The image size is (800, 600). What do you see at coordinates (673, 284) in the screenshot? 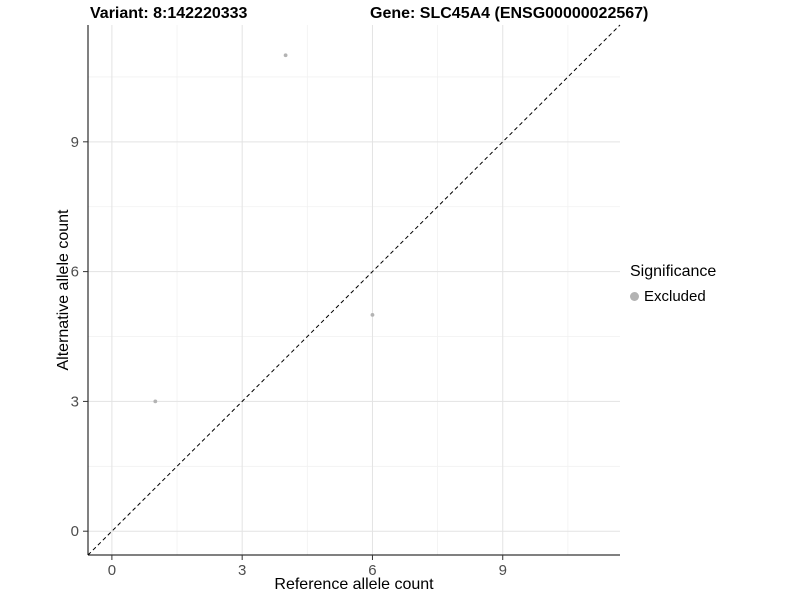
I see `legend: Significance Excluded` at bounding box center [673, 284].